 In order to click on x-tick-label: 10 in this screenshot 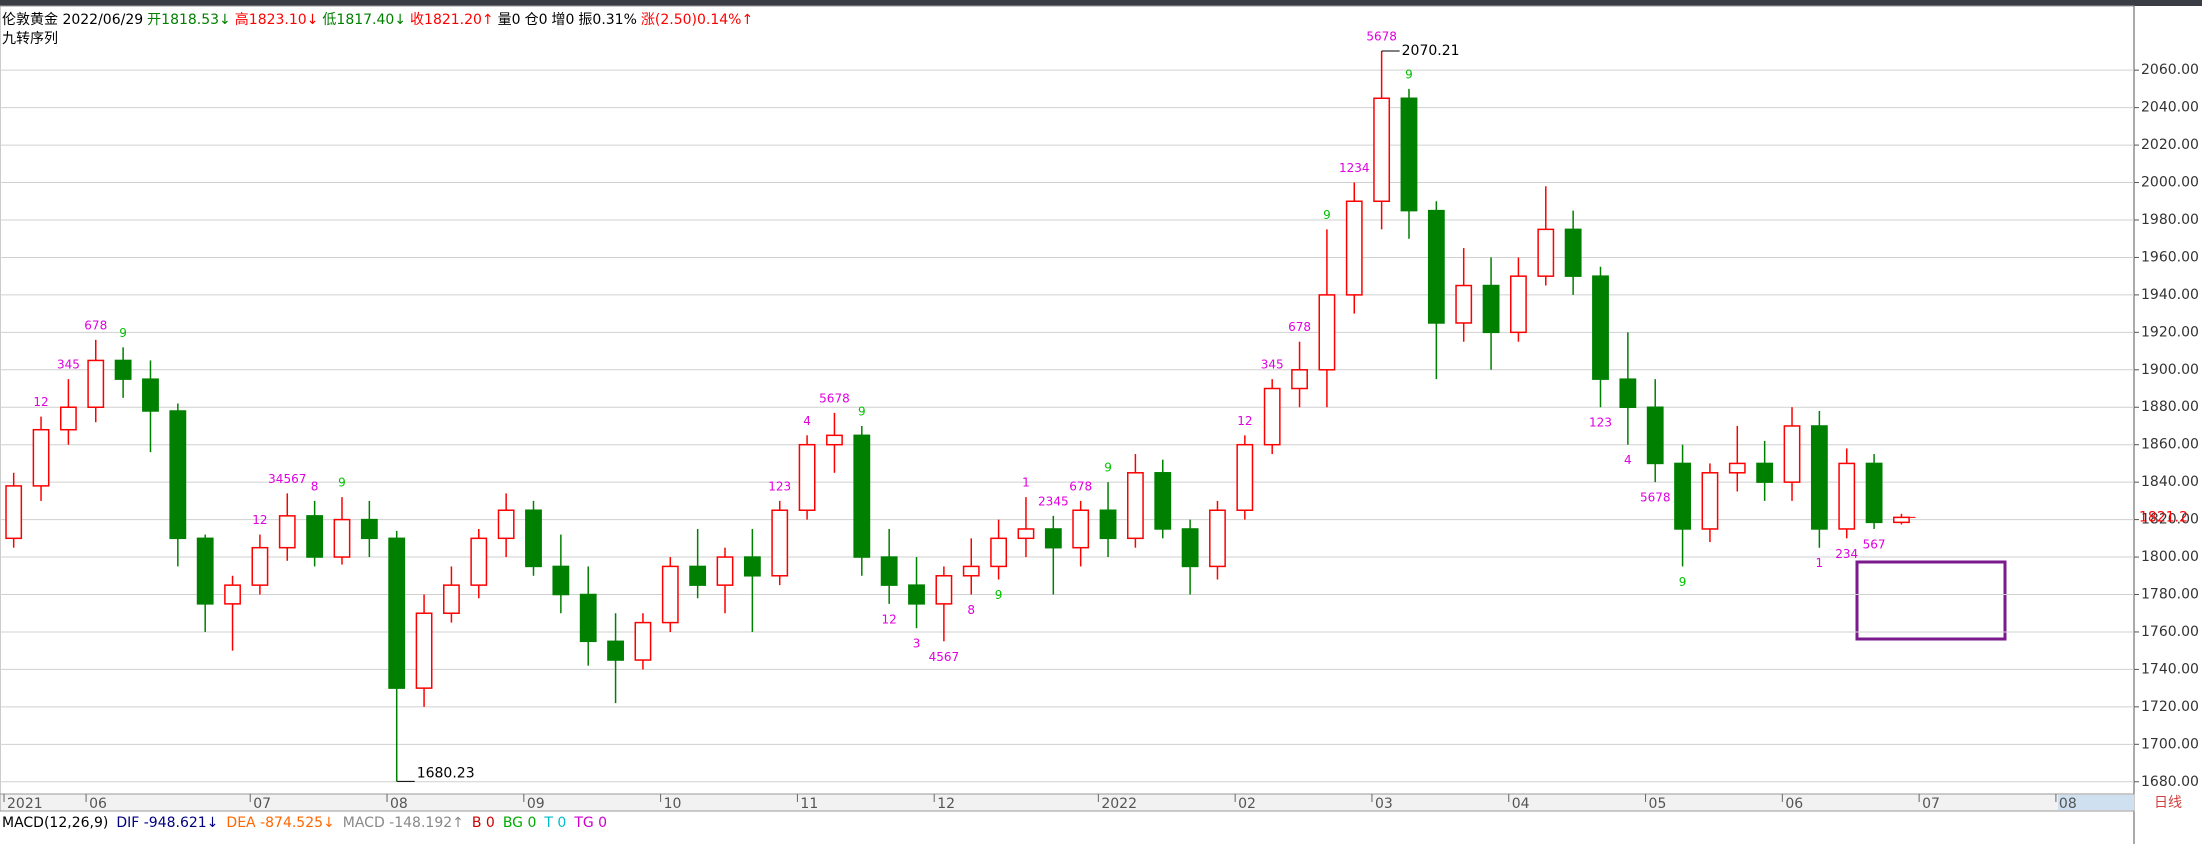, I will do `click(673, 804)`.